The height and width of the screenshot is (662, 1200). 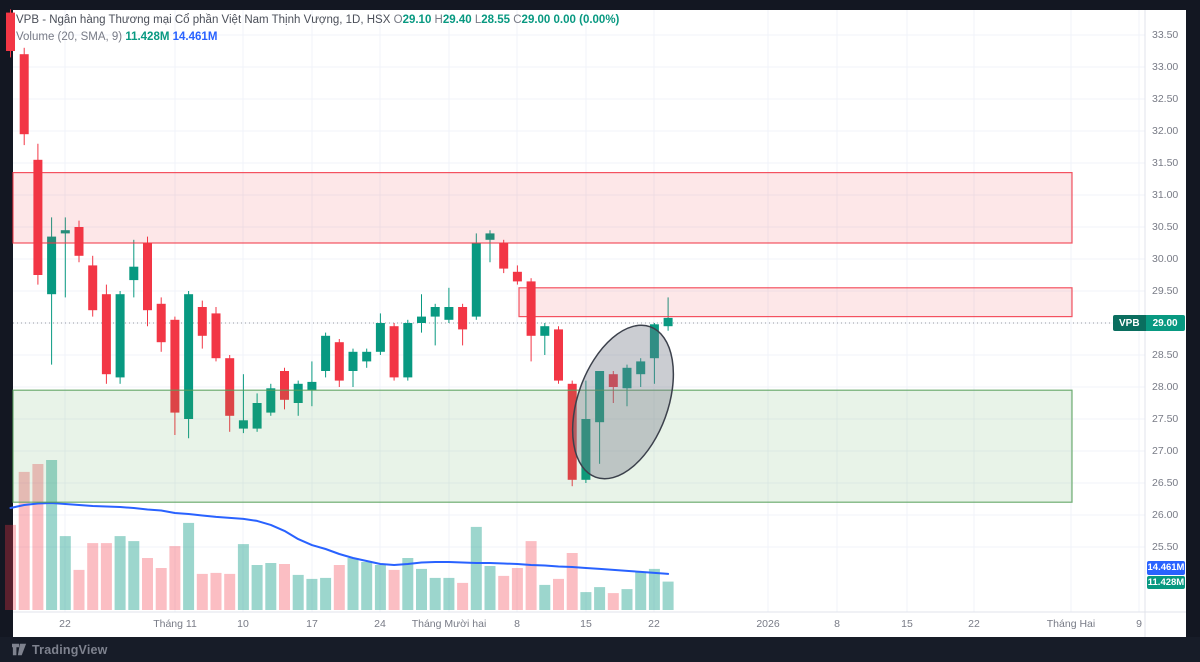 I want to click on price-axis-label: 26.00, so click(x=1165, y=515).